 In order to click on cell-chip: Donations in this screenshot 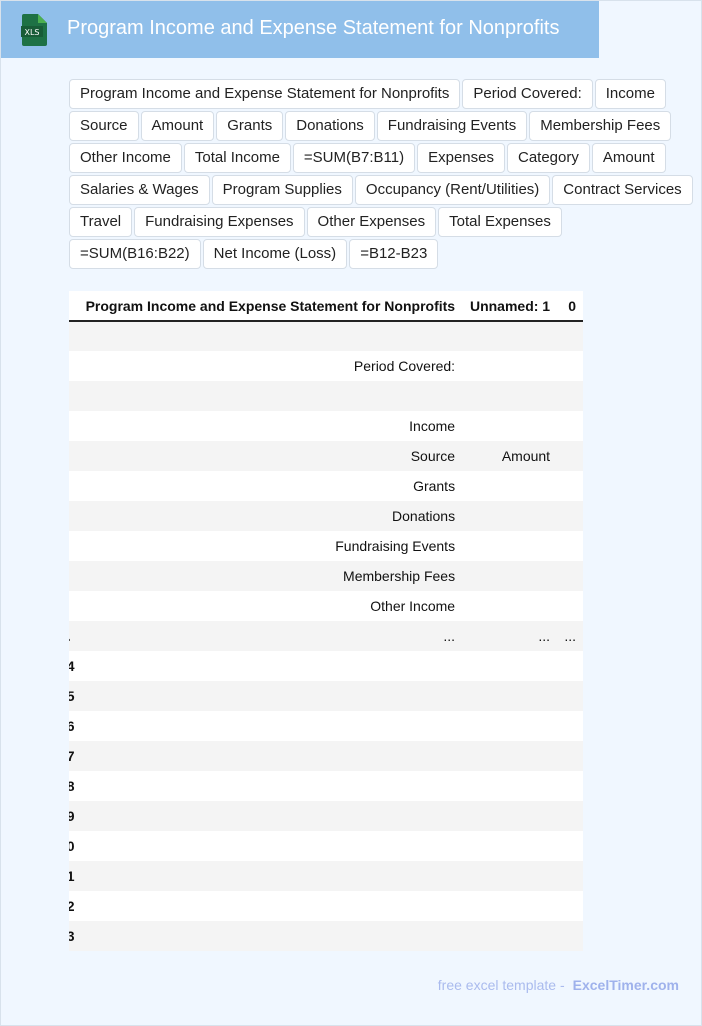, I will do `click(330, 126)`.